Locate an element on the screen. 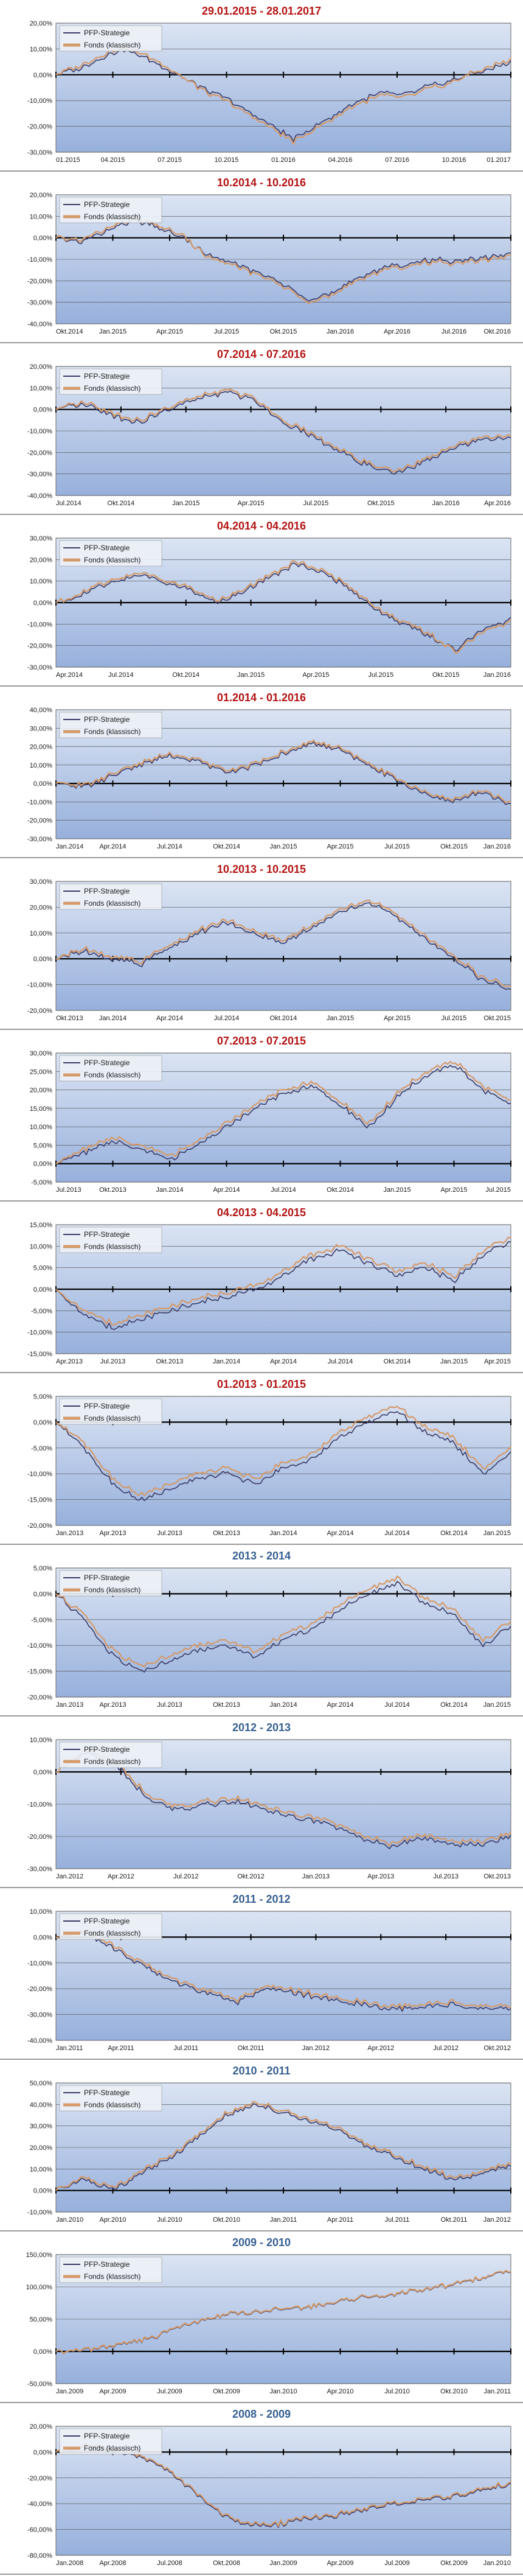  y-tick-label: -15,00% is located at coordinates (40, 1500).